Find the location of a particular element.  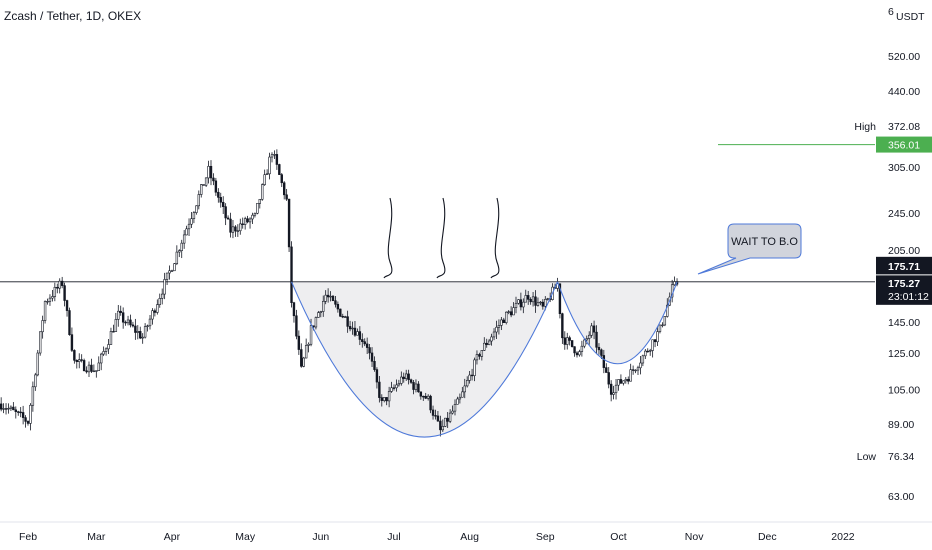

time-axis is located at coordinates (466, 536).